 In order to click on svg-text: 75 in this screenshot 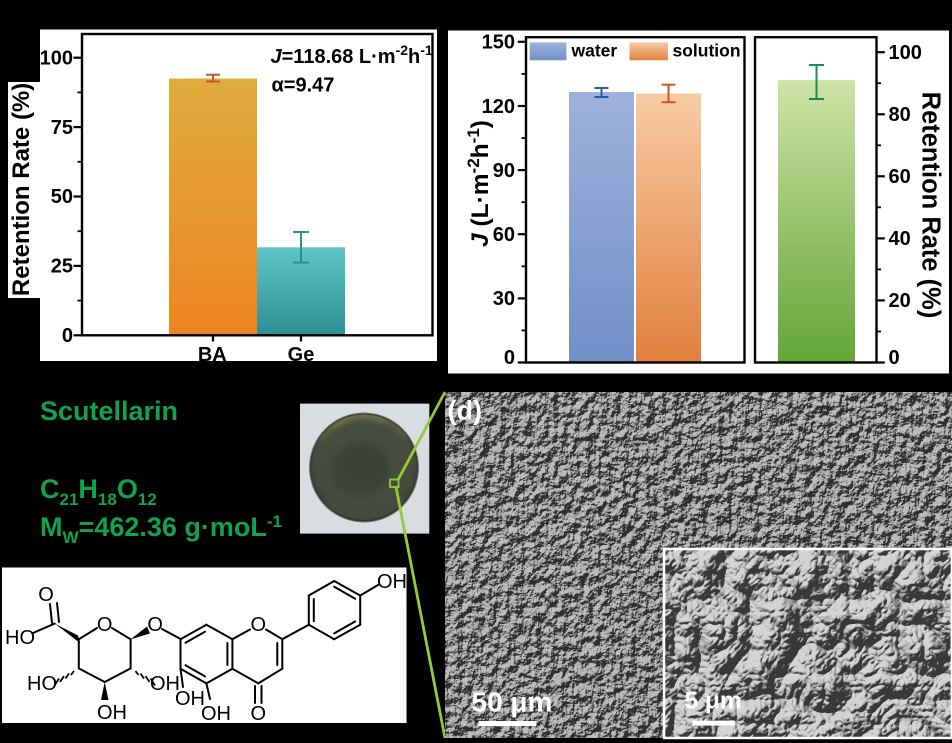, I will do `click(62, 128)`.